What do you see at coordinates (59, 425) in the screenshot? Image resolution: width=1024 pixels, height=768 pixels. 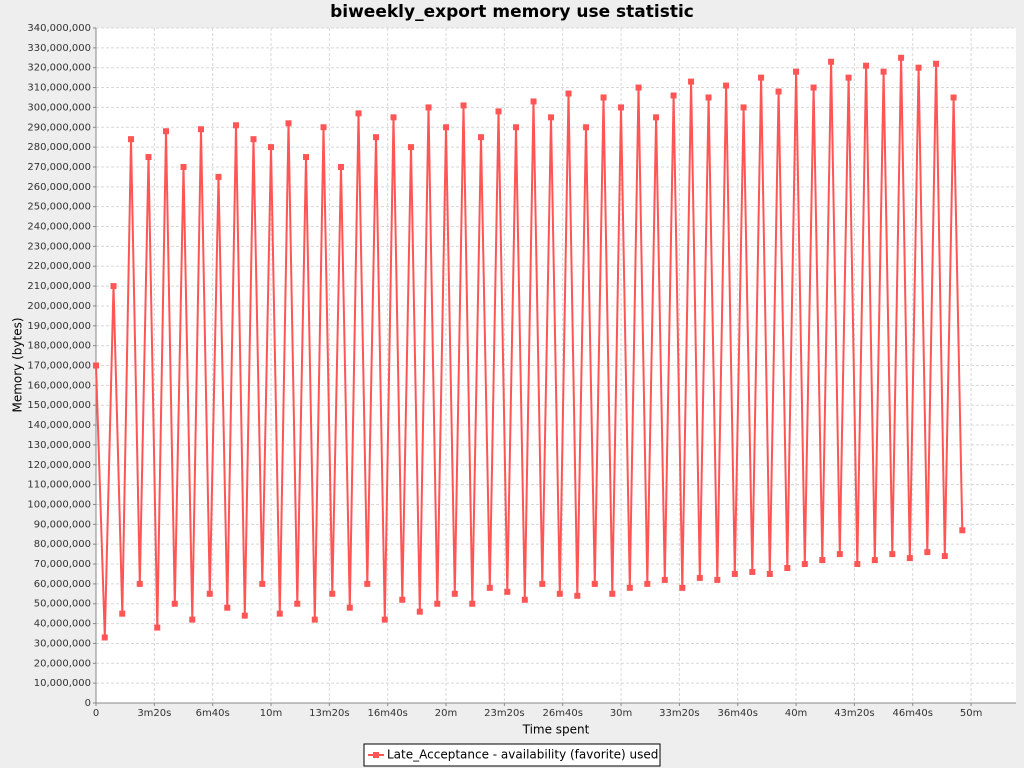 I see `y-tick-label: 140,000,000` at bounding box center [59, 425].